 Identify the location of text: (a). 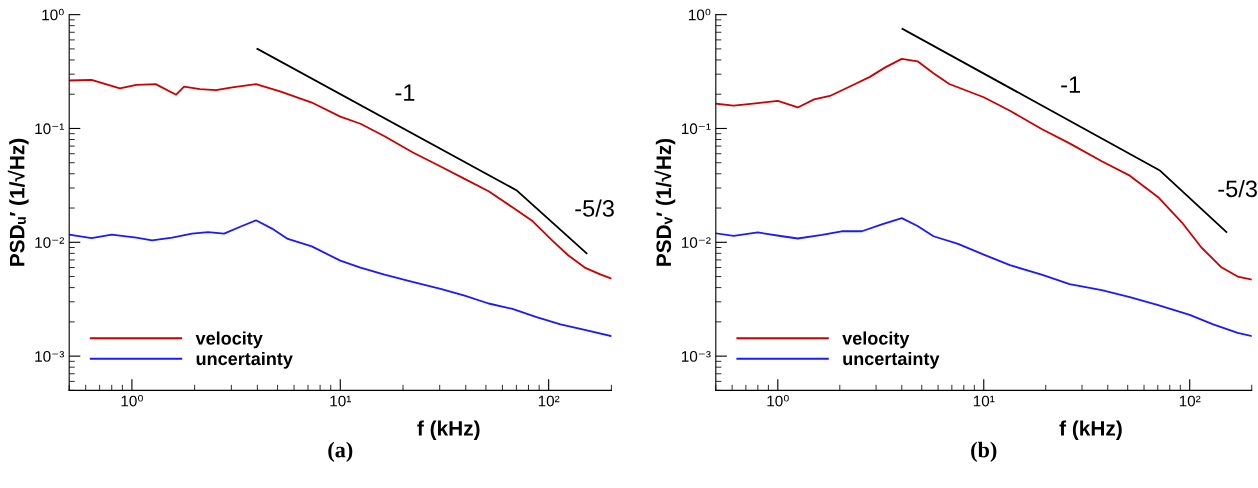
(340, 451).